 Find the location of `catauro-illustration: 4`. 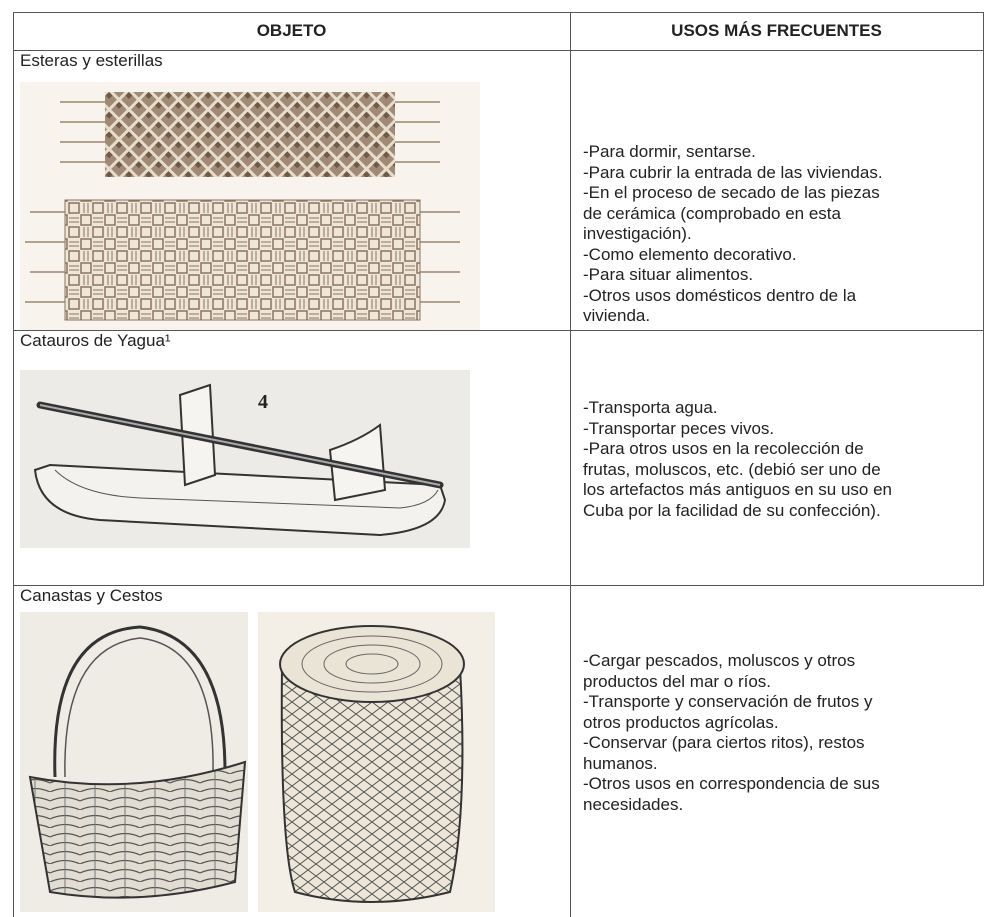

catauro-illustration: 4 is located at coordinates (245, 459).